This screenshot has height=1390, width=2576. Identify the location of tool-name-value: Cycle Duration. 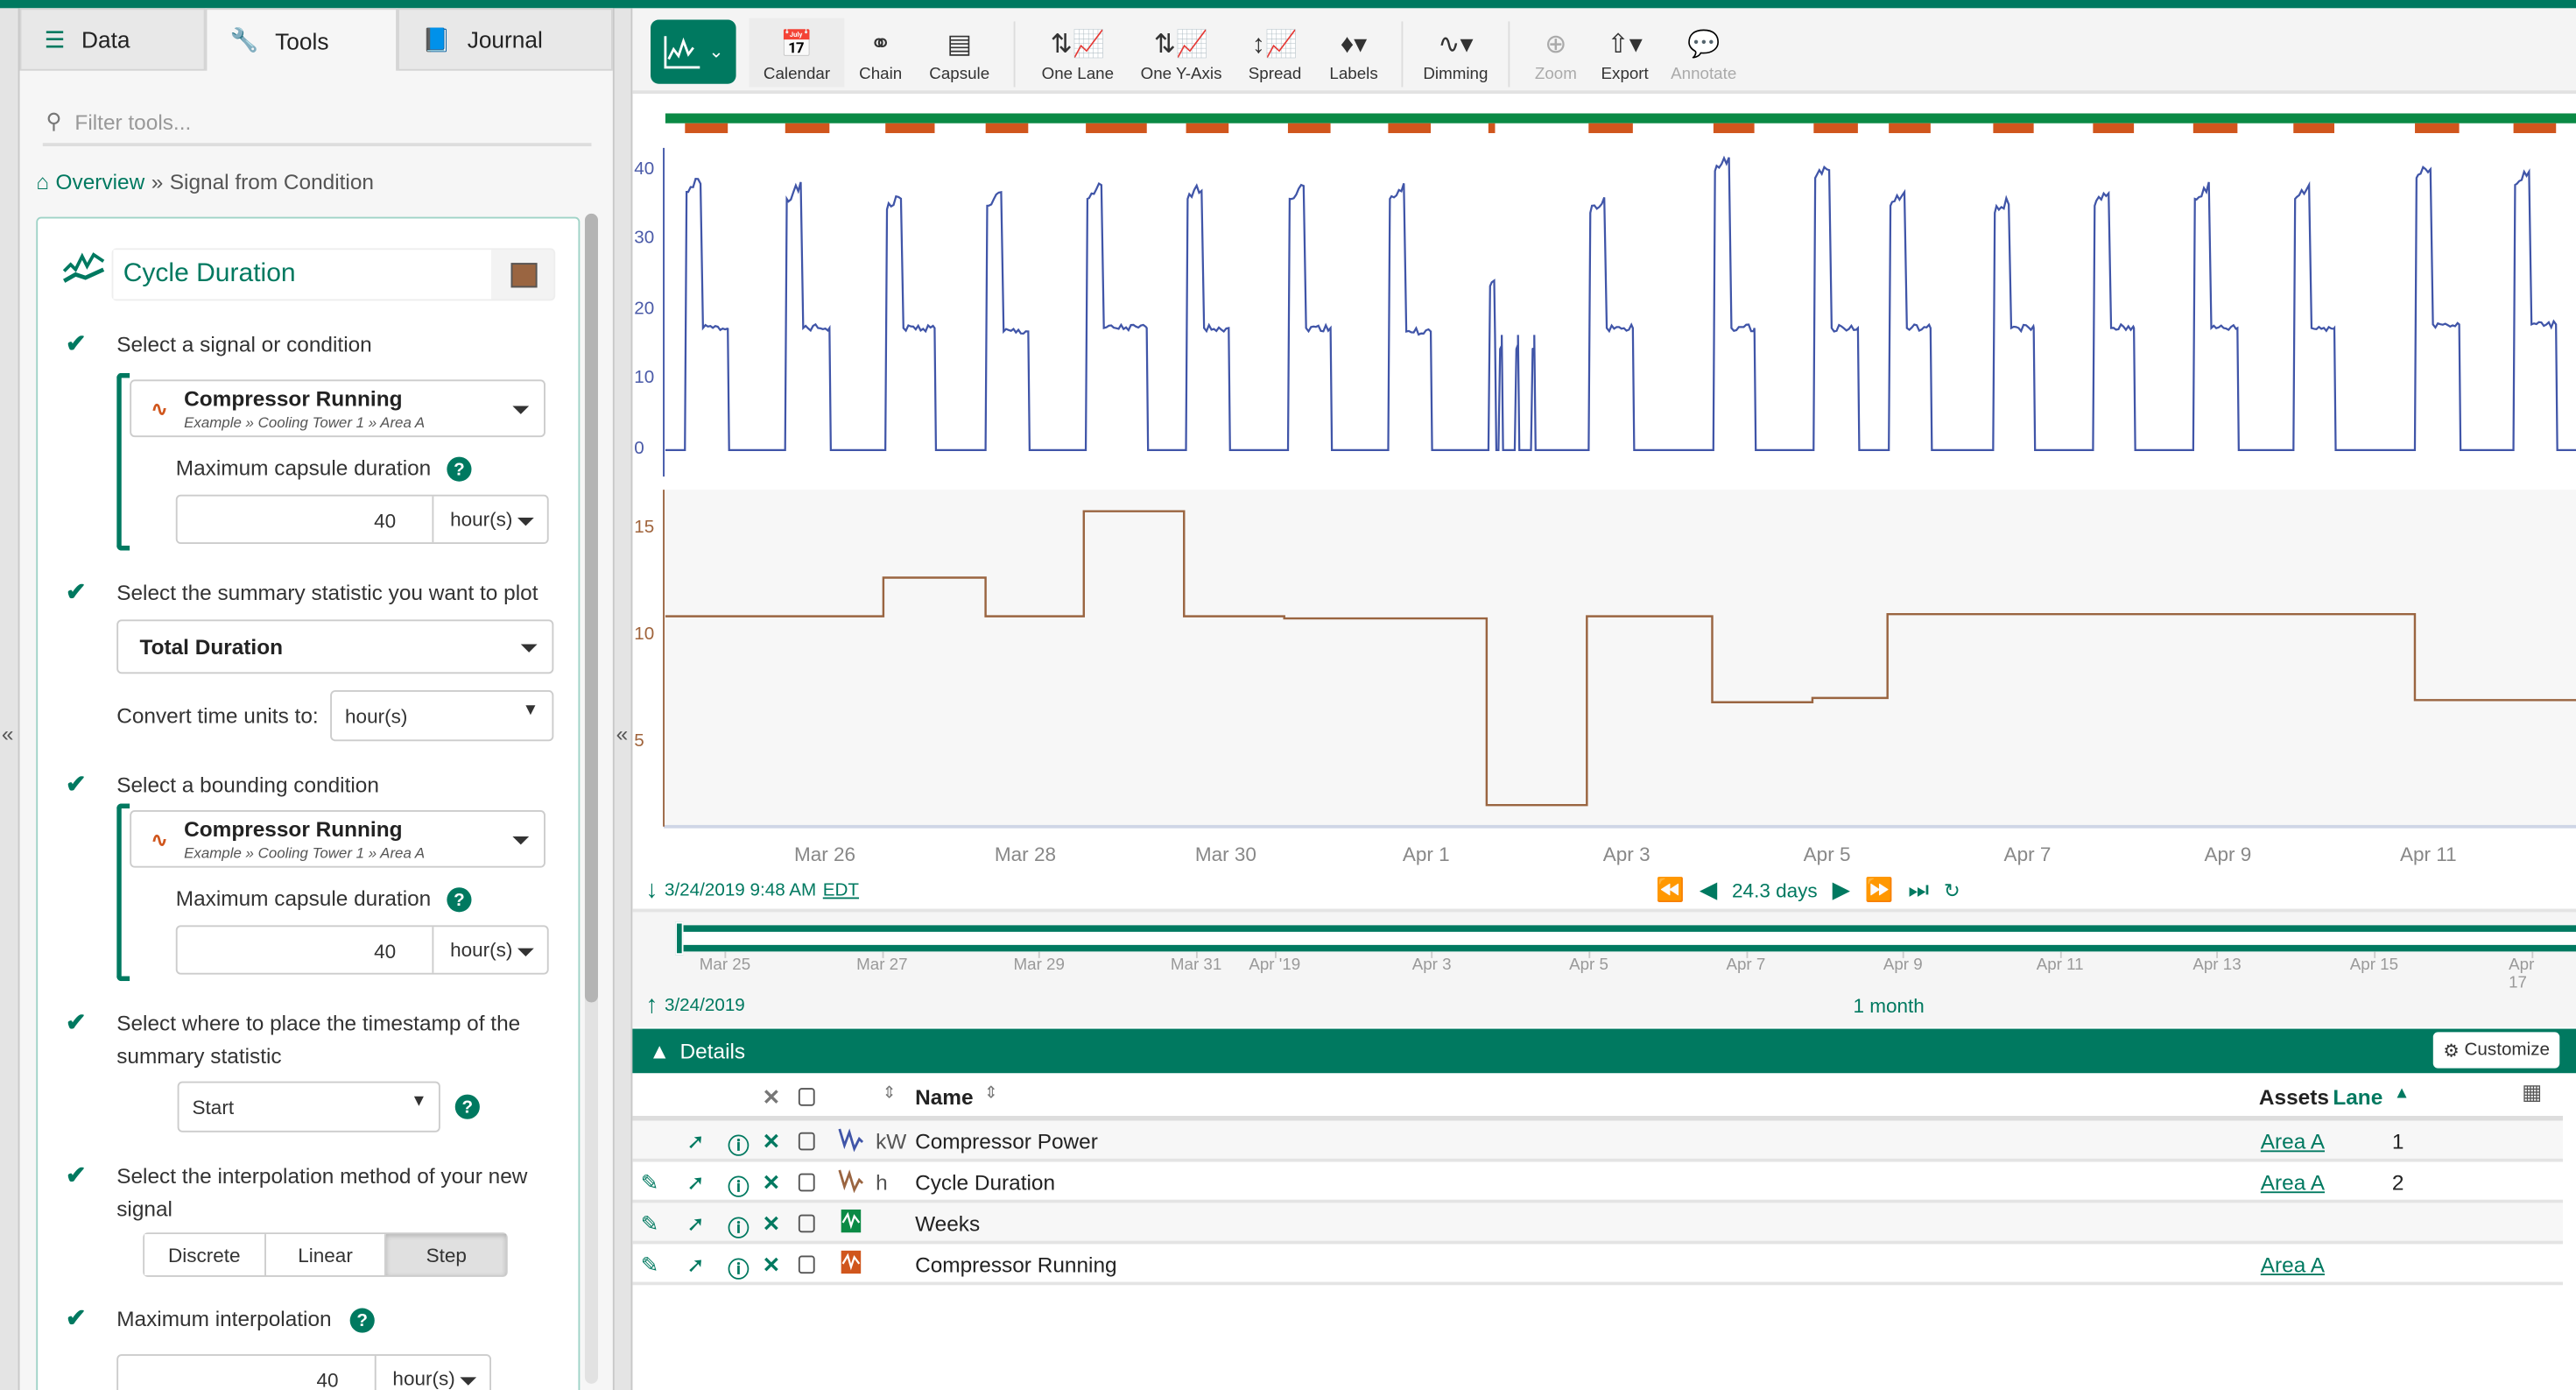
(302, 275).